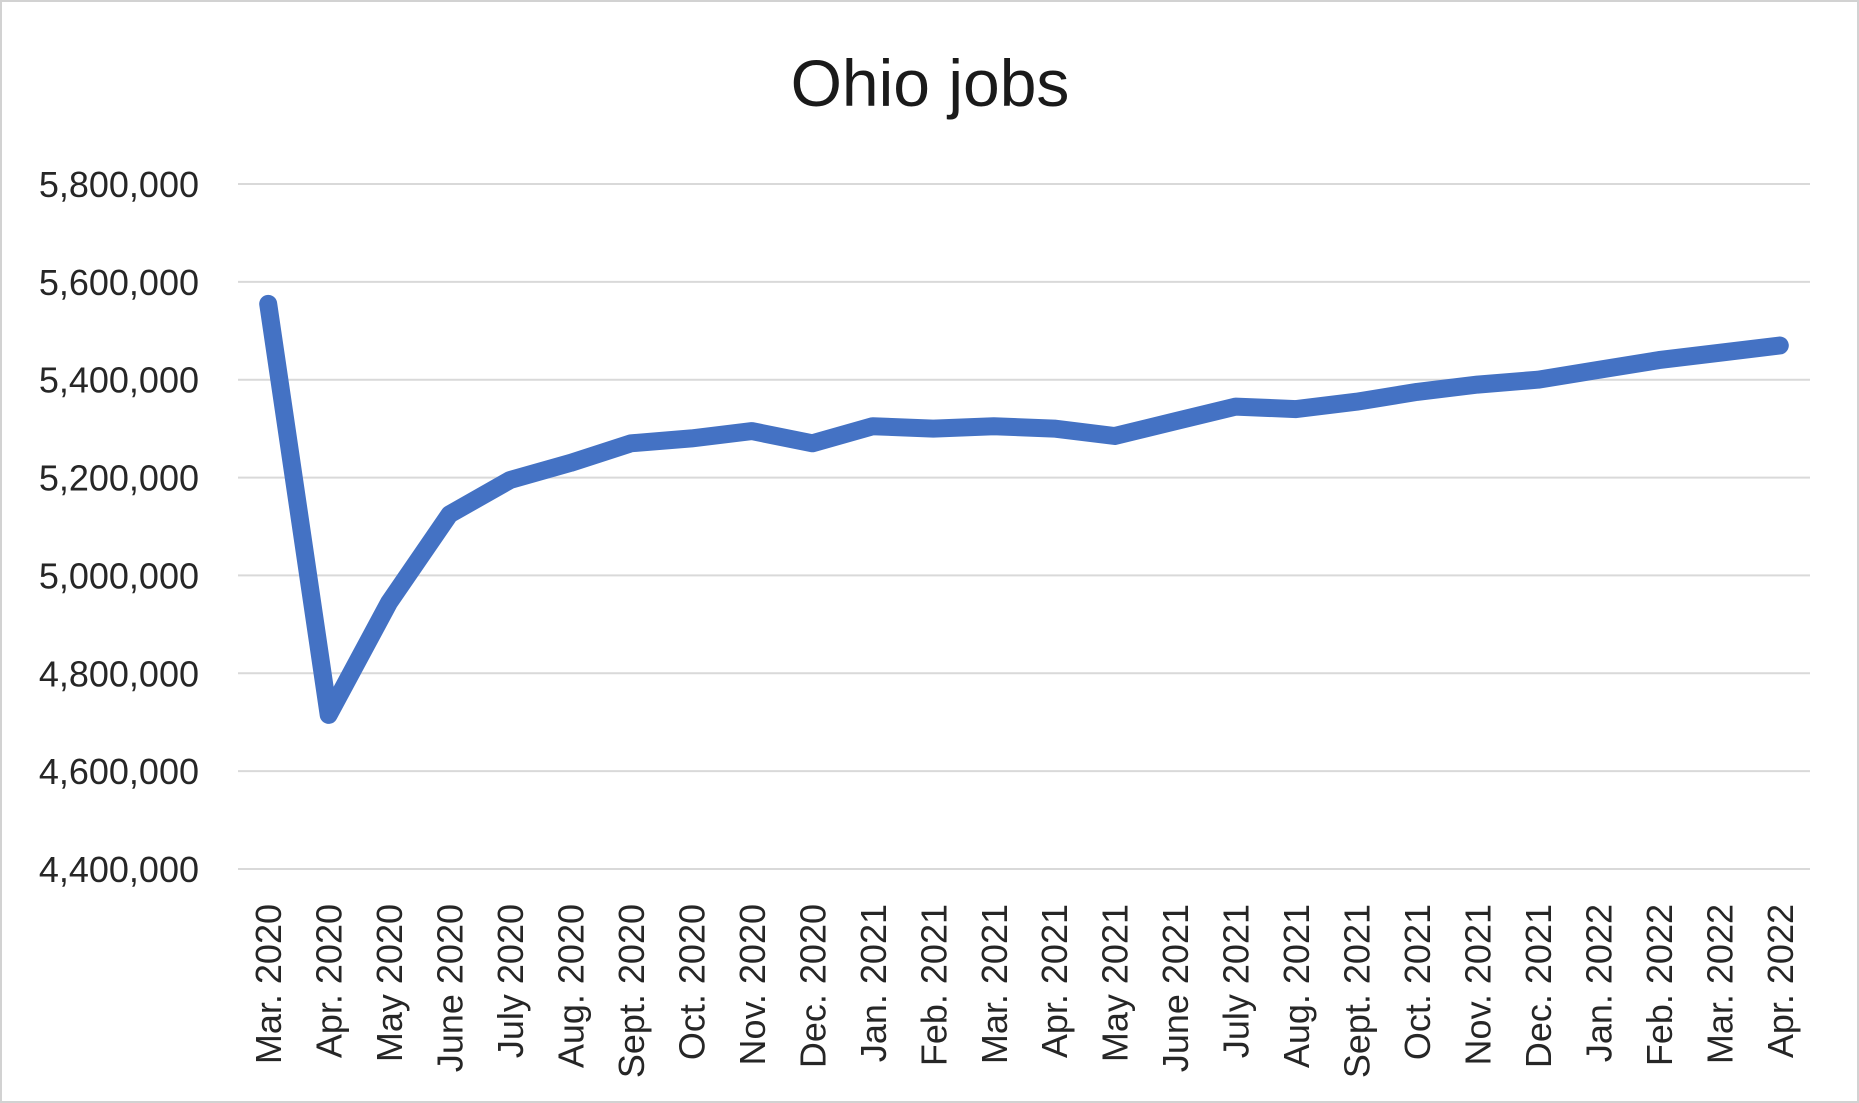 Image resolution: width=1859 pixels, height=1103 pixels. I want to click on x-axis-tick-label: July 2021, so click(1236, 981).